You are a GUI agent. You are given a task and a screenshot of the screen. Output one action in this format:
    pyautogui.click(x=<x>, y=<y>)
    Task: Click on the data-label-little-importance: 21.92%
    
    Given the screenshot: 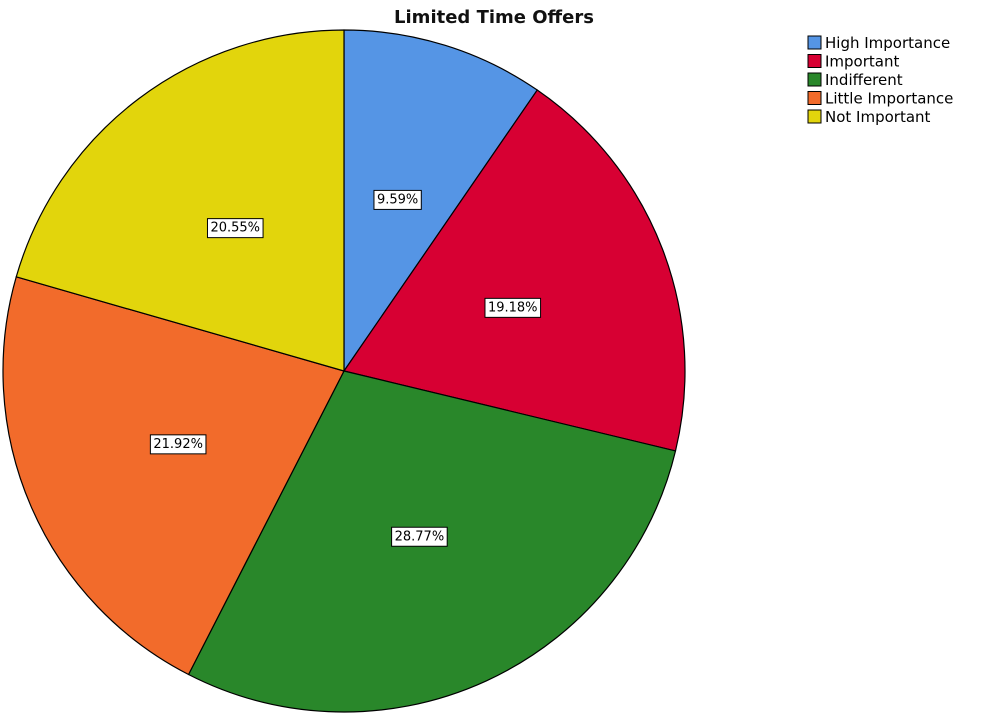 What is the action you would take?
    pyautogui.click(x=178, y=444)
    